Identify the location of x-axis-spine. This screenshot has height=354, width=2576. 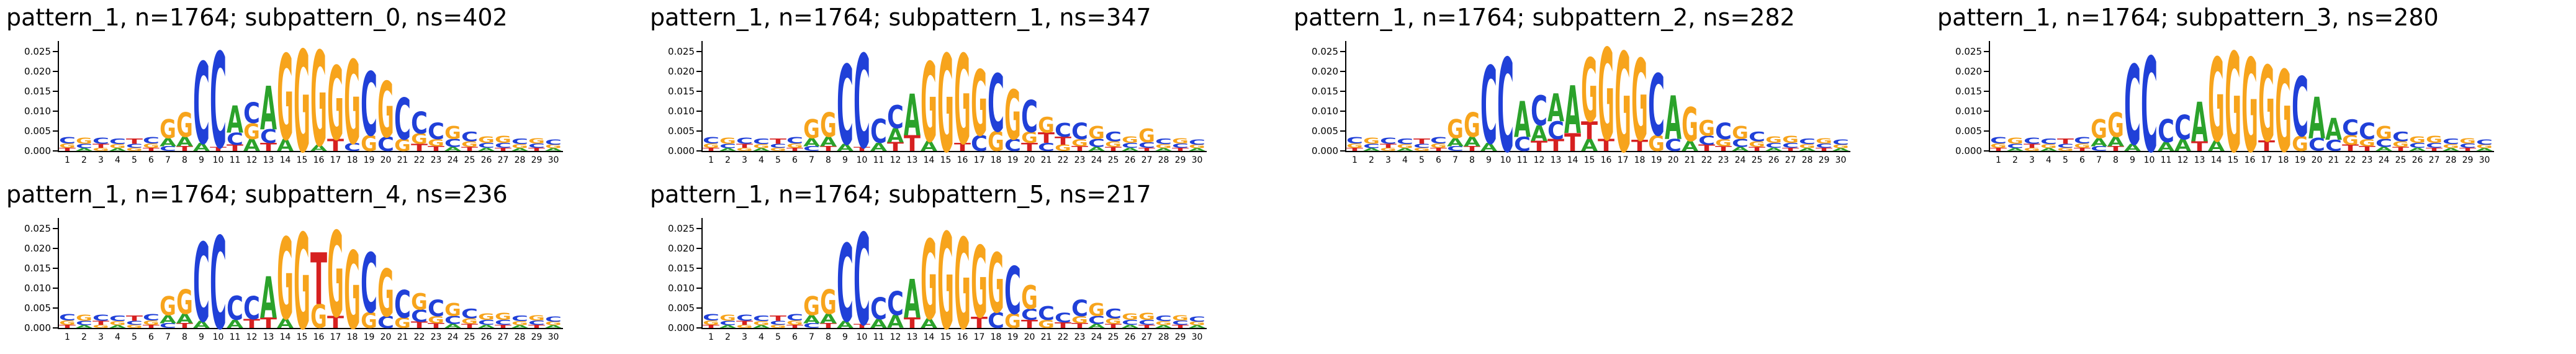
(954, 328).